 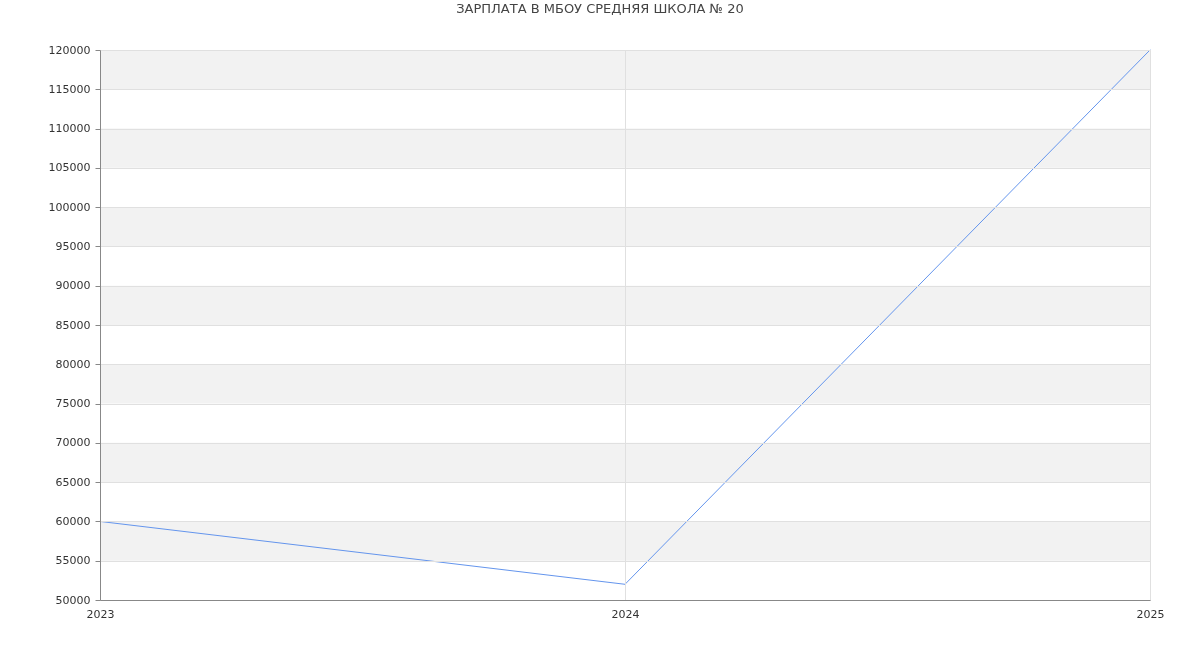 I want to click on x-tick-label: 2023, so click(x=100, y=614).